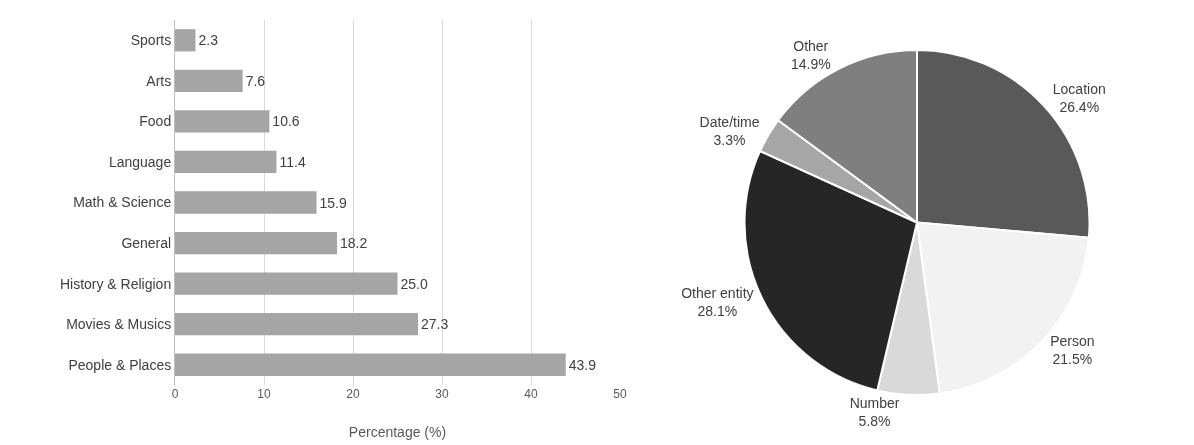 This screenshot has height=445, width=1194. Describe the element at coordinates (264, 394) in the screenshot. I see `x-tick-label: 10` at that location.